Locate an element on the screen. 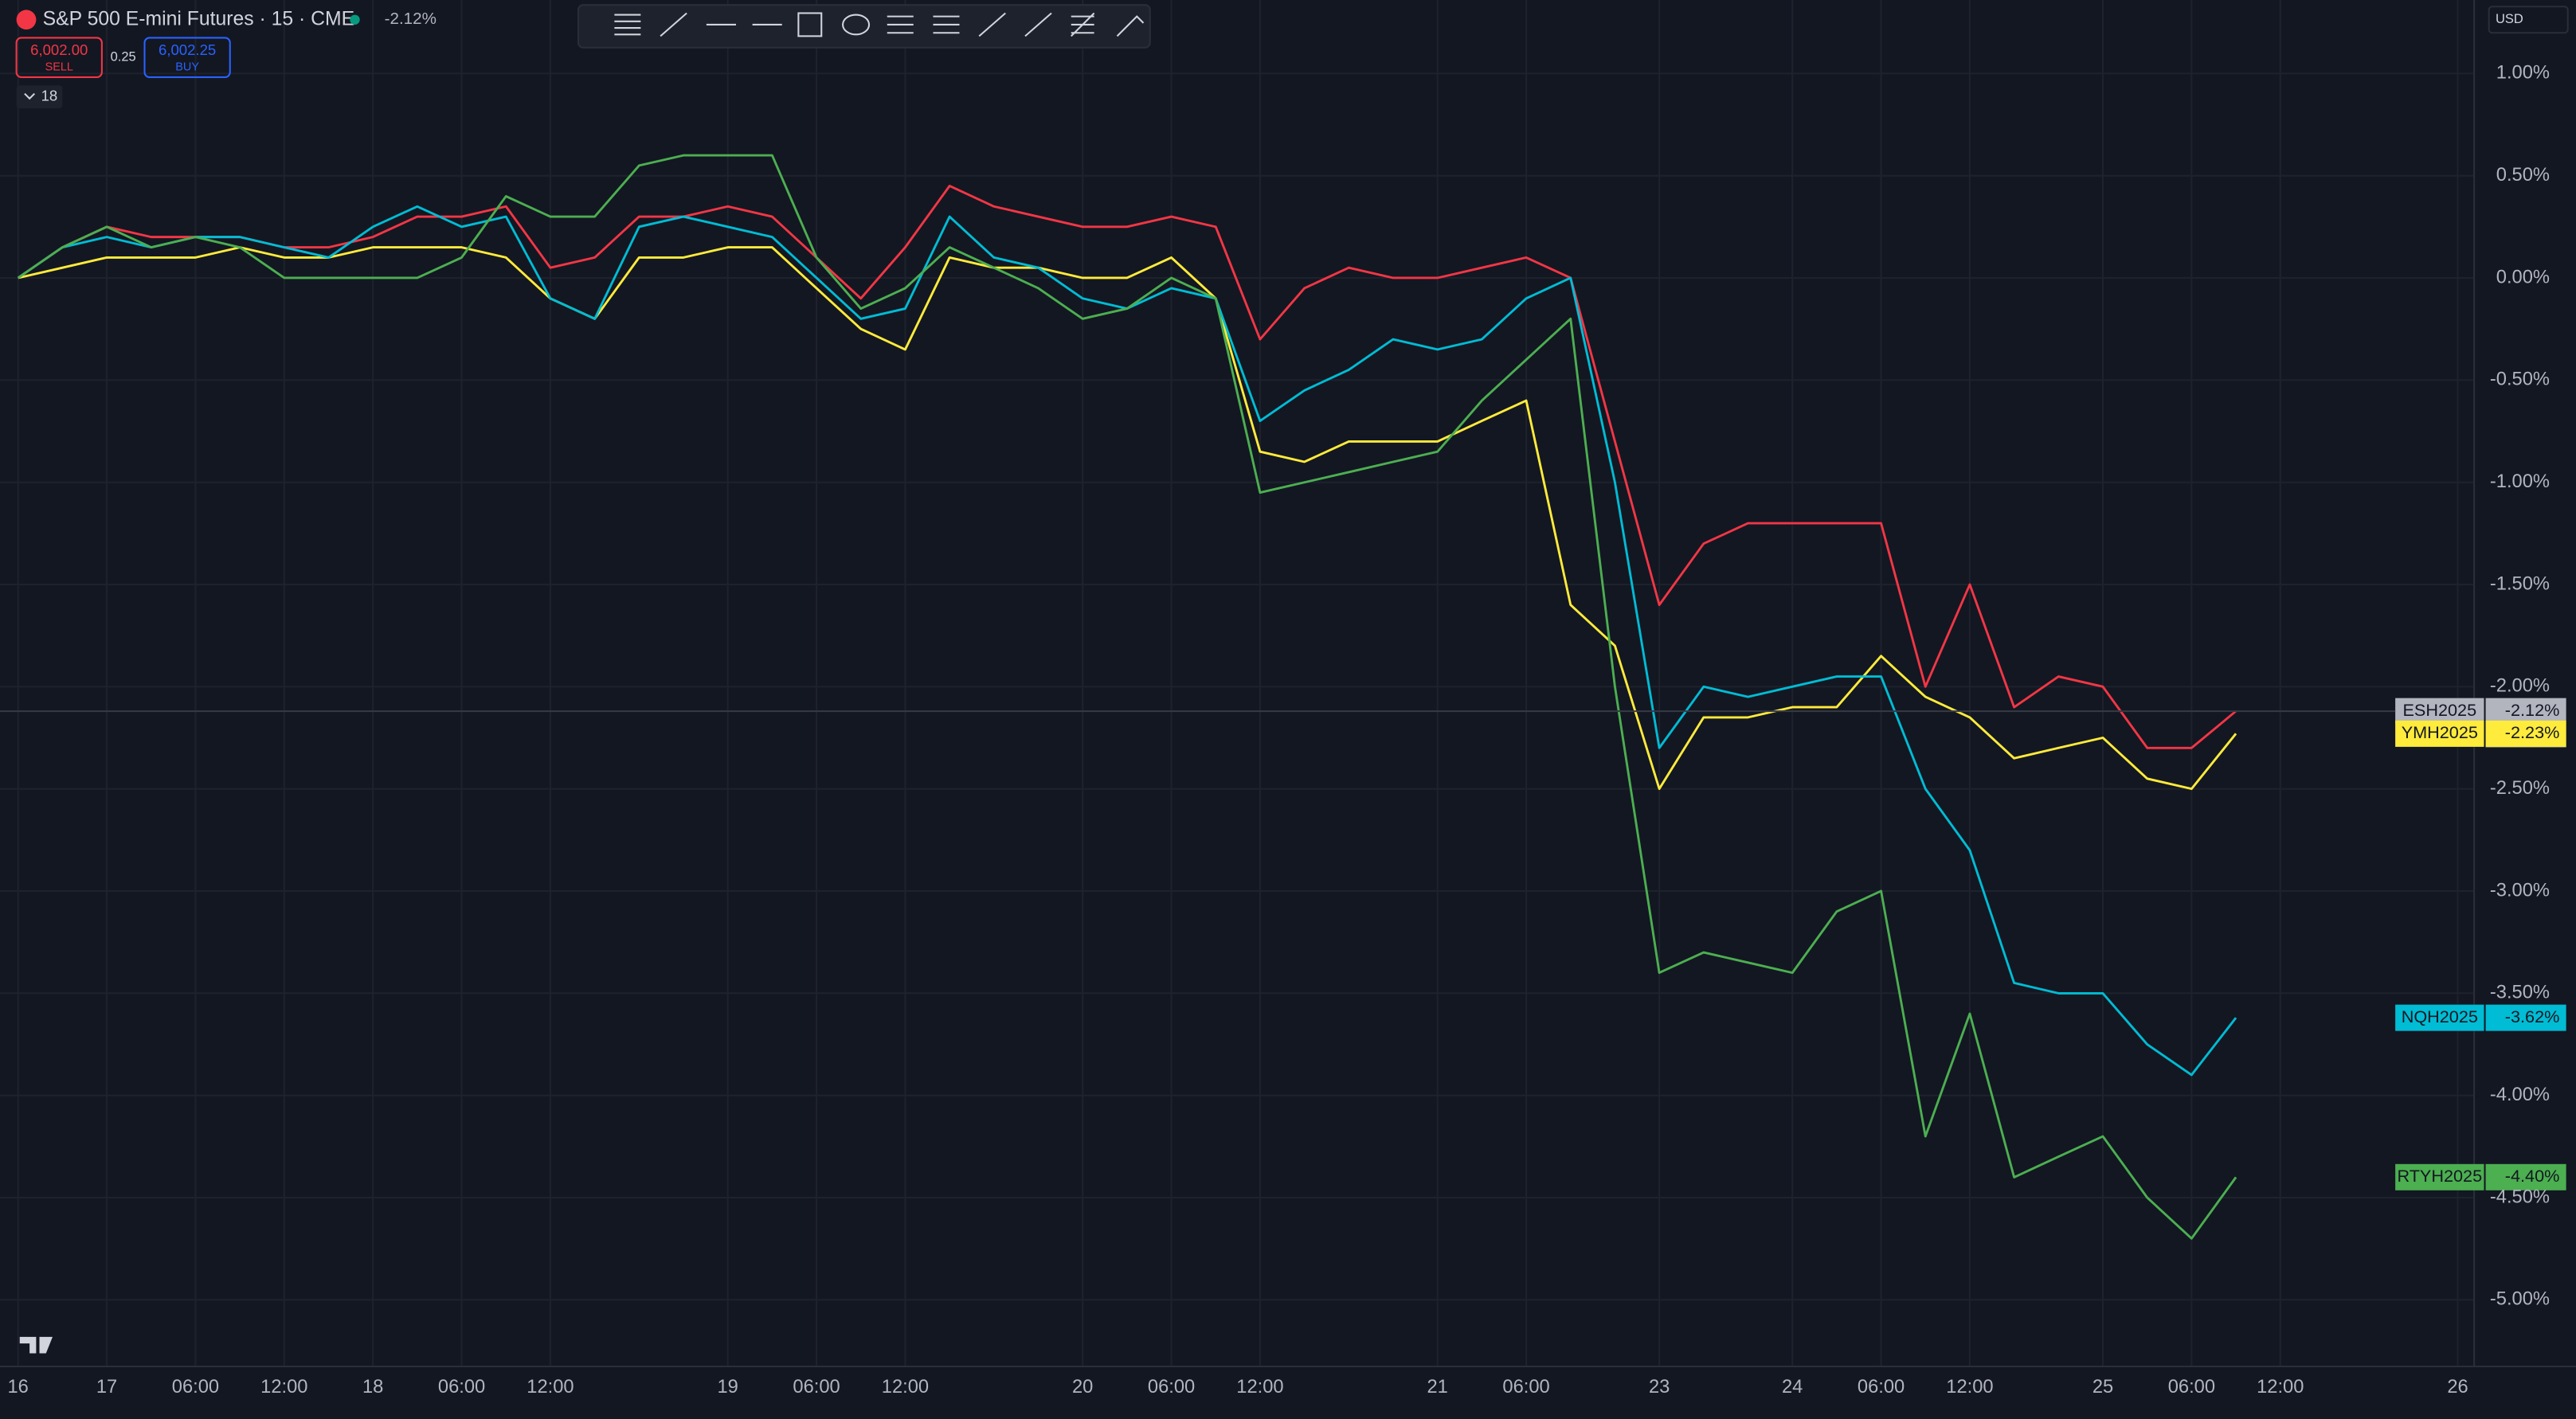  logo is located at coordinates (36, 1345).